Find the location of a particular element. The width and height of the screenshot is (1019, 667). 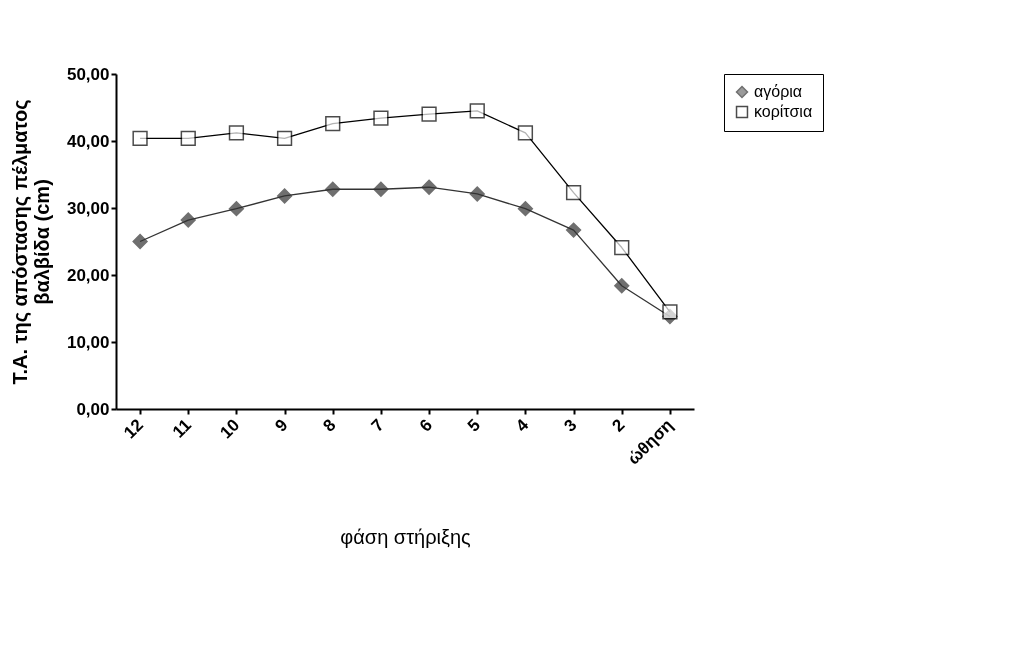

x-tick-label: 8 is located at coordinates (329, 425).